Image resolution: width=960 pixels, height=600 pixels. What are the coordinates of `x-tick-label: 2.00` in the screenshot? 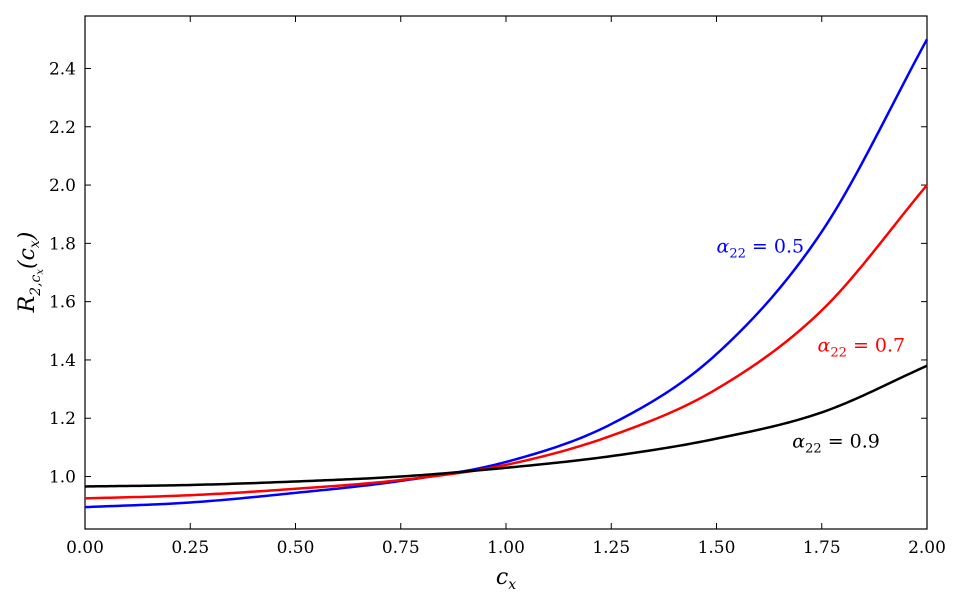 It's located at (927, 548).